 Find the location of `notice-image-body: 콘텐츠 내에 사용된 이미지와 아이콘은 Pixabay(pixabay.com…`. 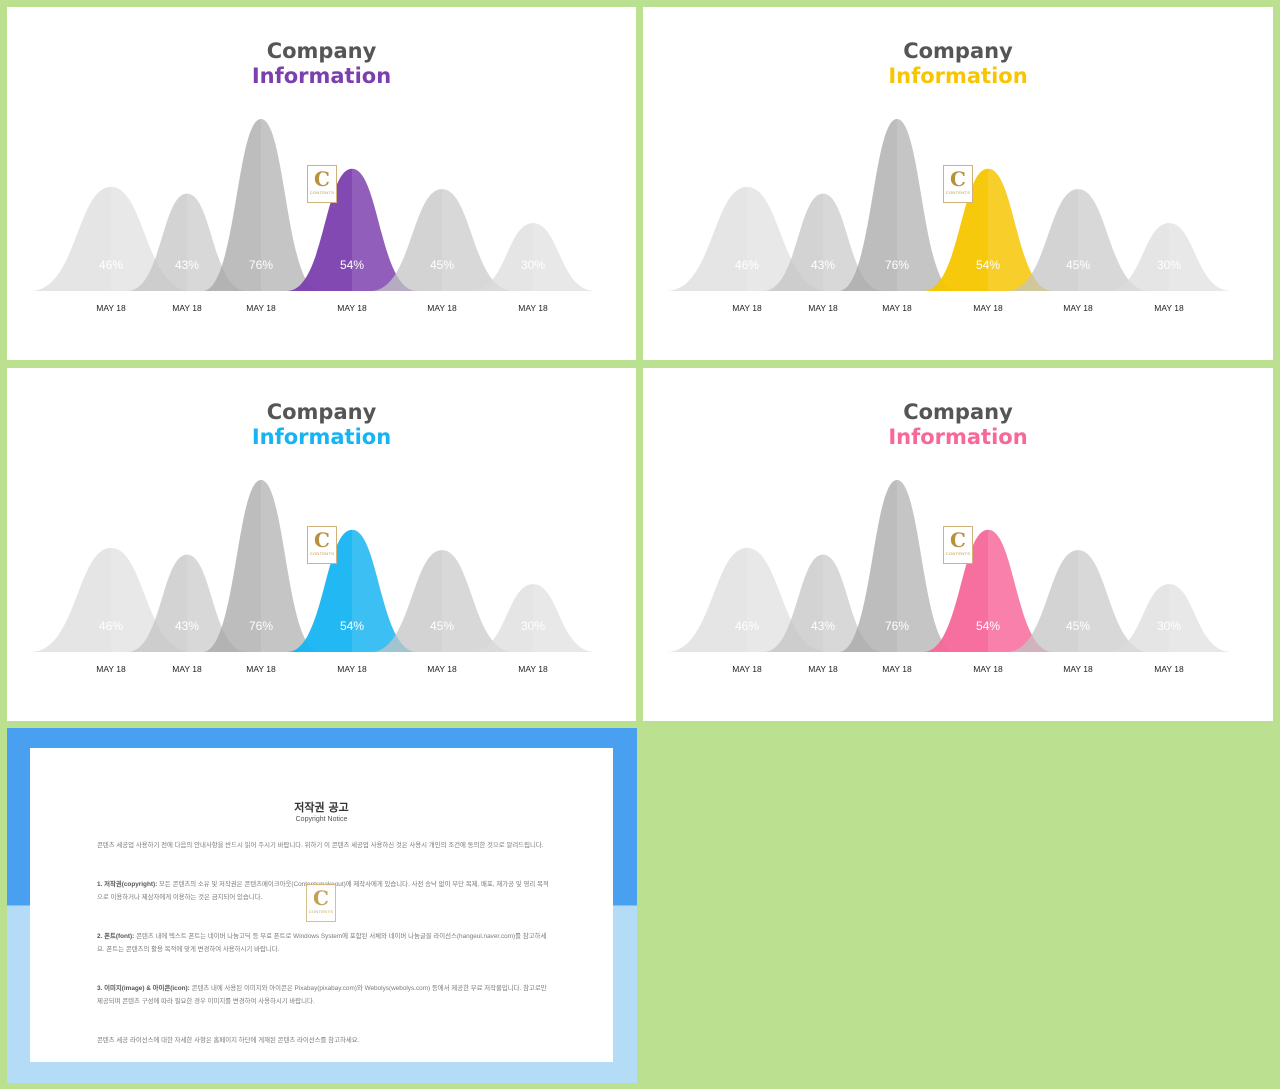

notice-image-body: 콘텐츠 내에 사용된 이미지와 아이콘은 Pixabay(pixabay.com… is located at coordinates (322, 995).